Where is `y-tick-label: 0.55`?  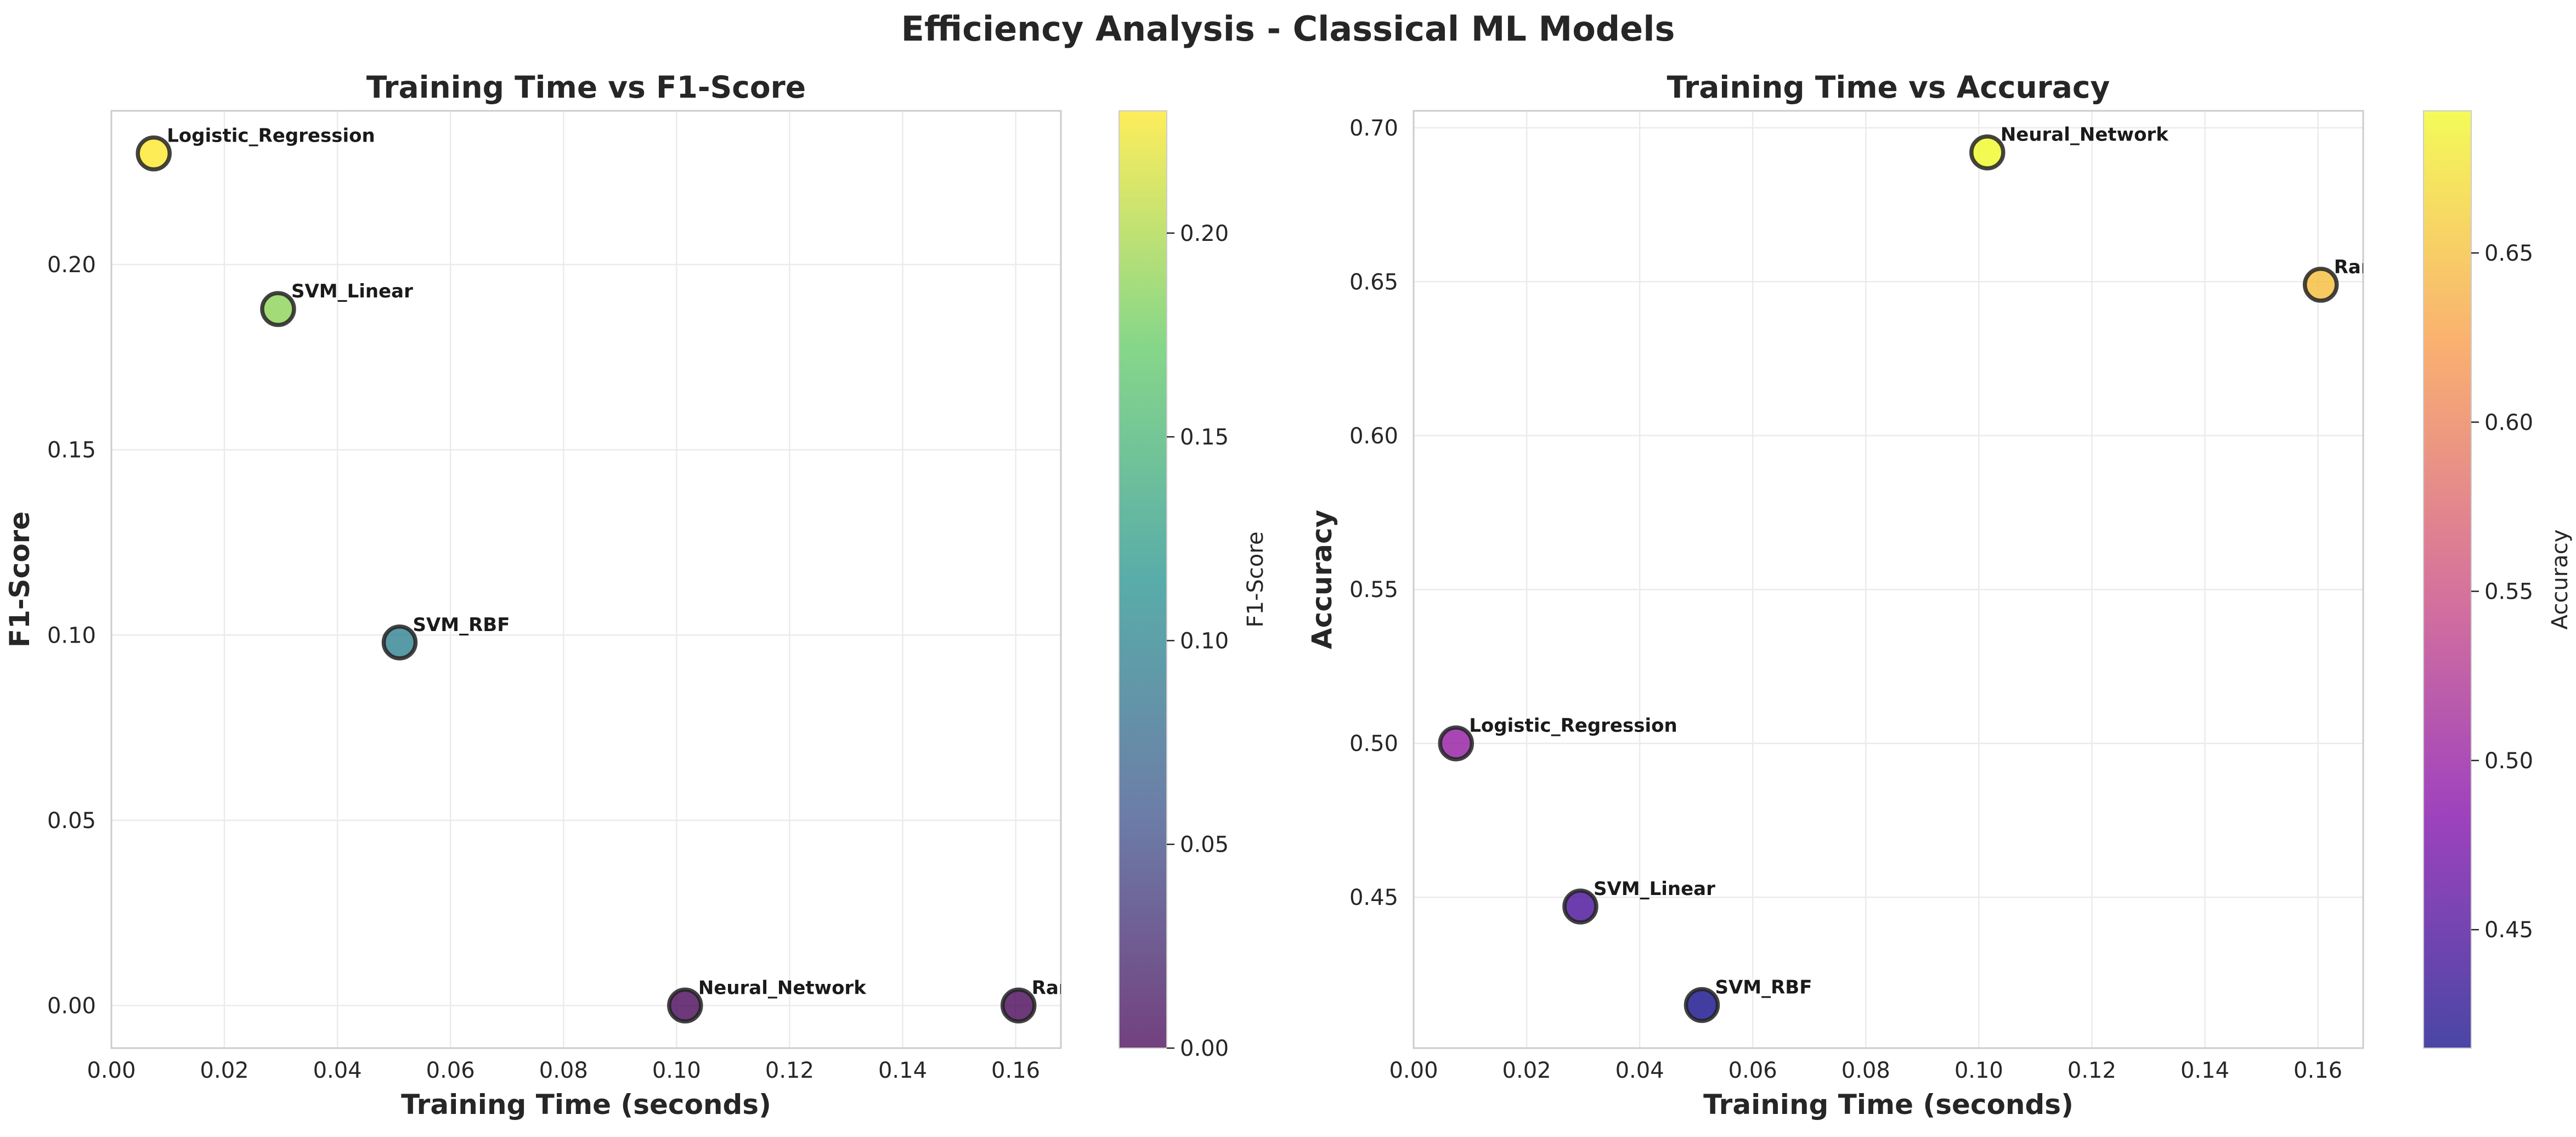 y-tick-label: 0.55 is located at coordinates (1373, 590).